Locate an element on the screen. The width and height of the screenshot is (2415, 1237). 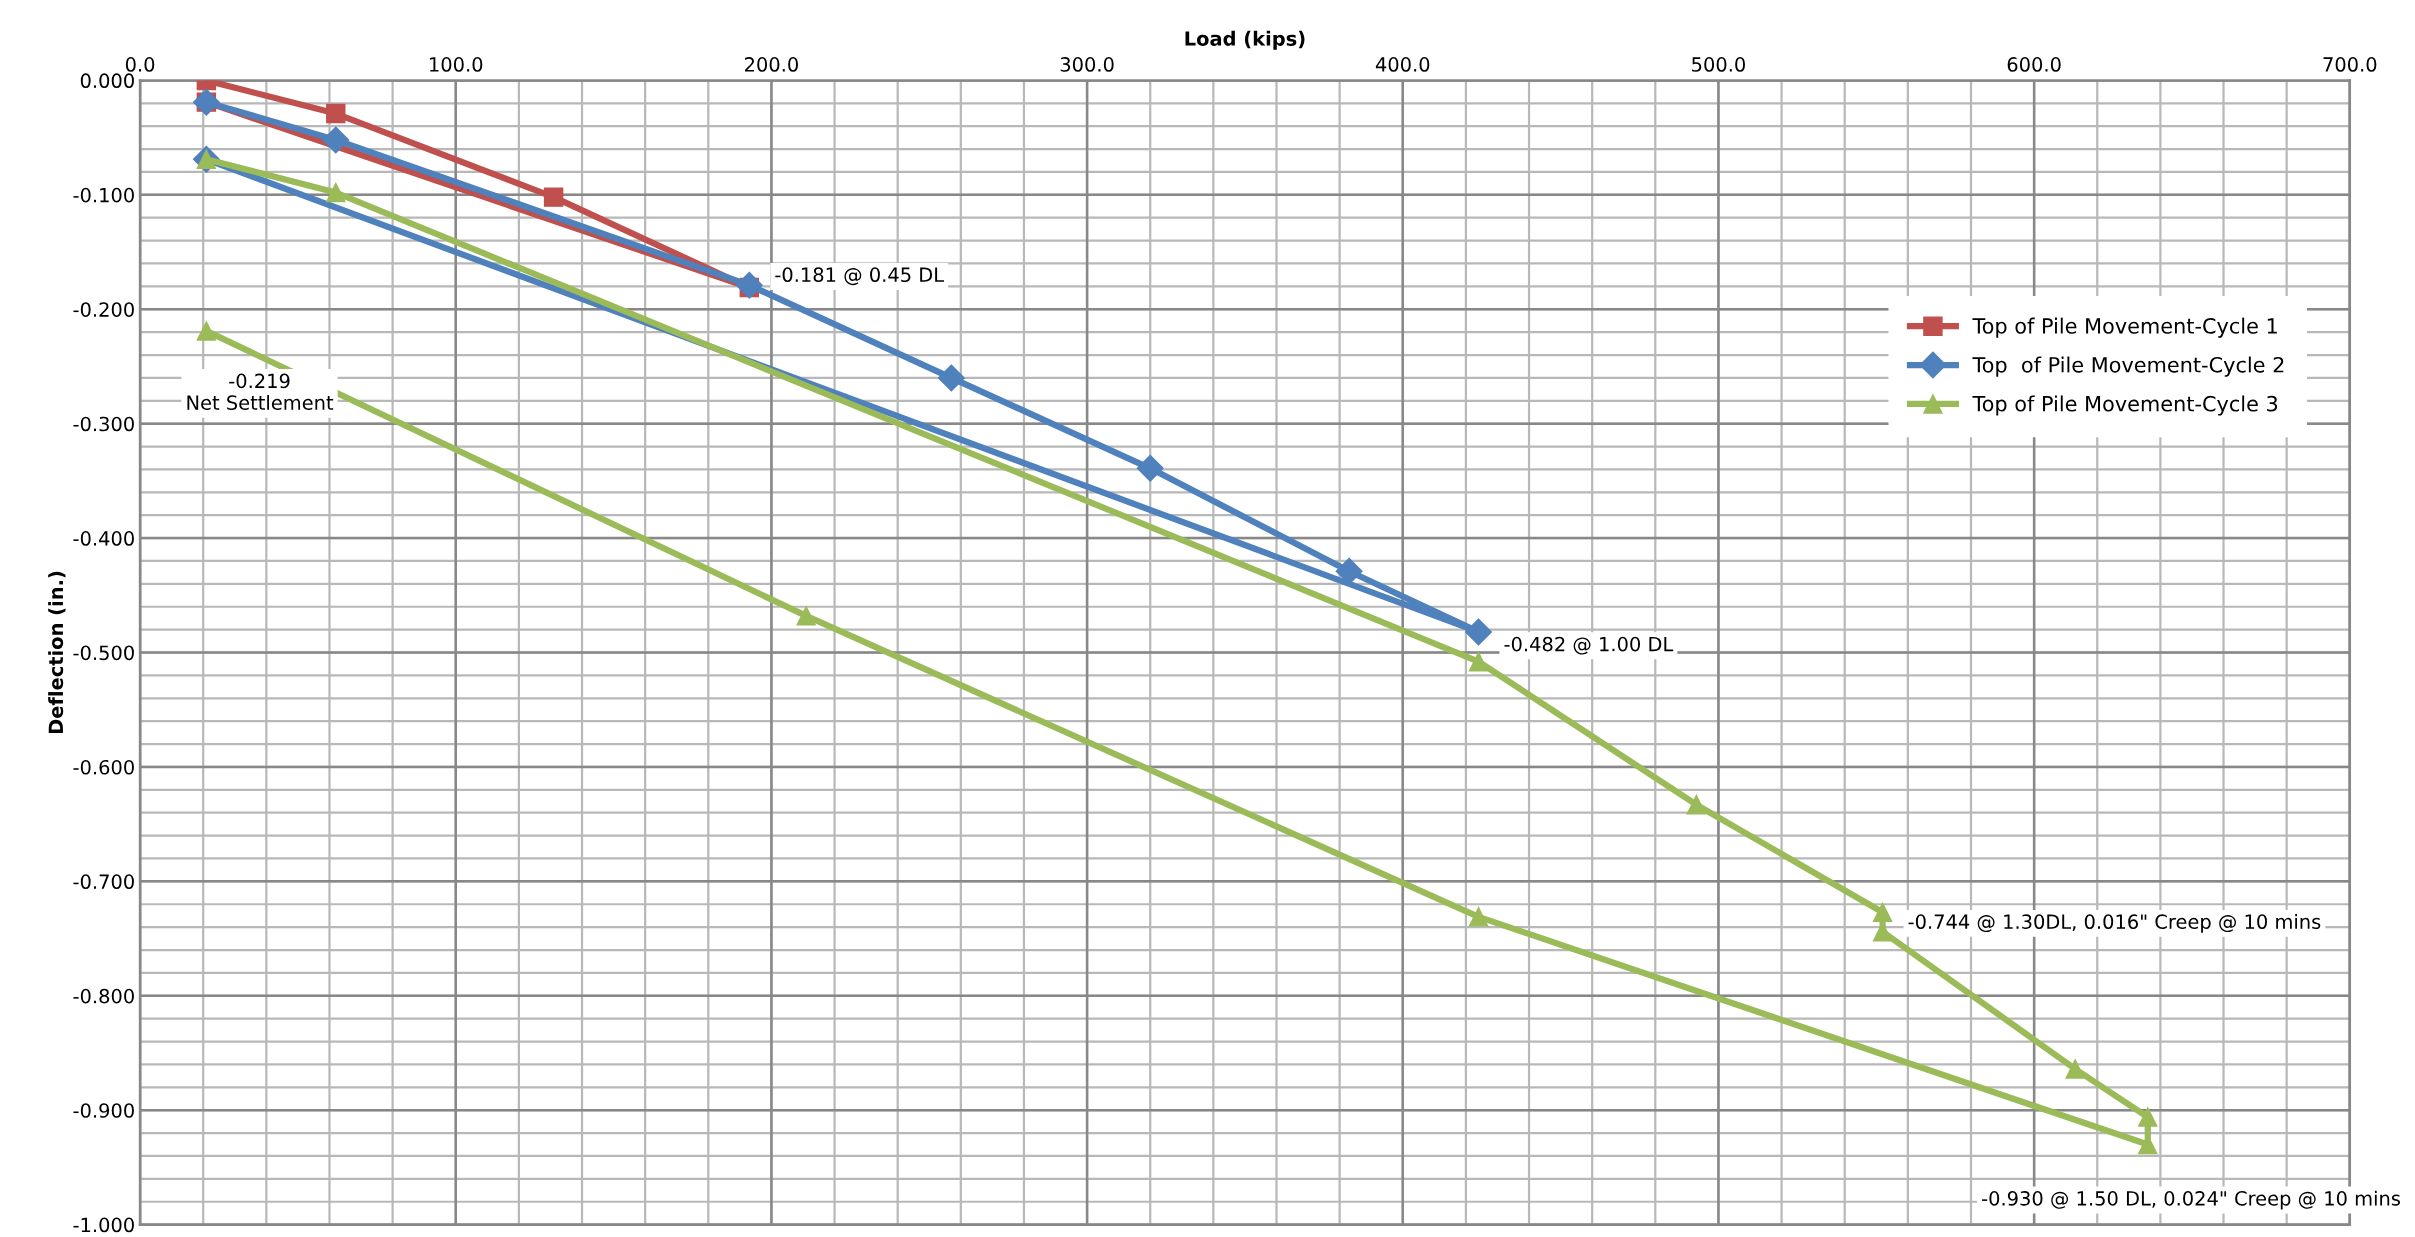
y-tick-label: -0.200 is located at coordinates (103, 309).